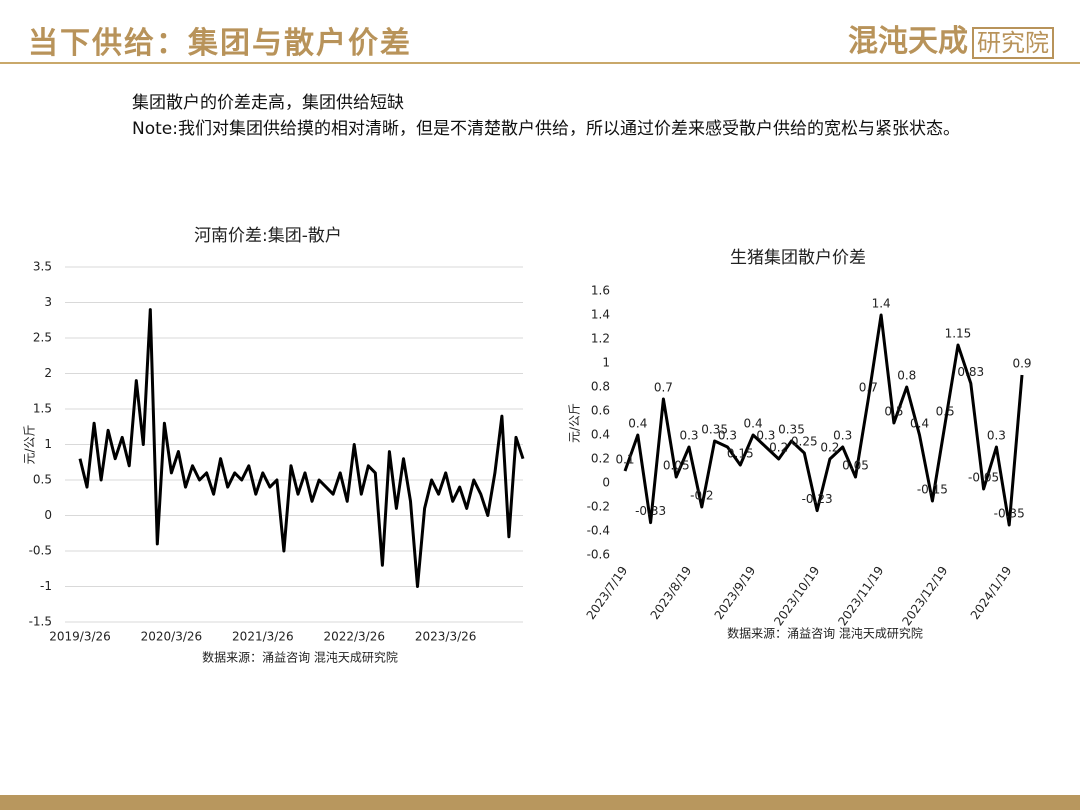 This screenshot has width=1080, height=810. Describe the element at coordinates (540, 802) in the screenshot. I see `footer-bar` at that location.